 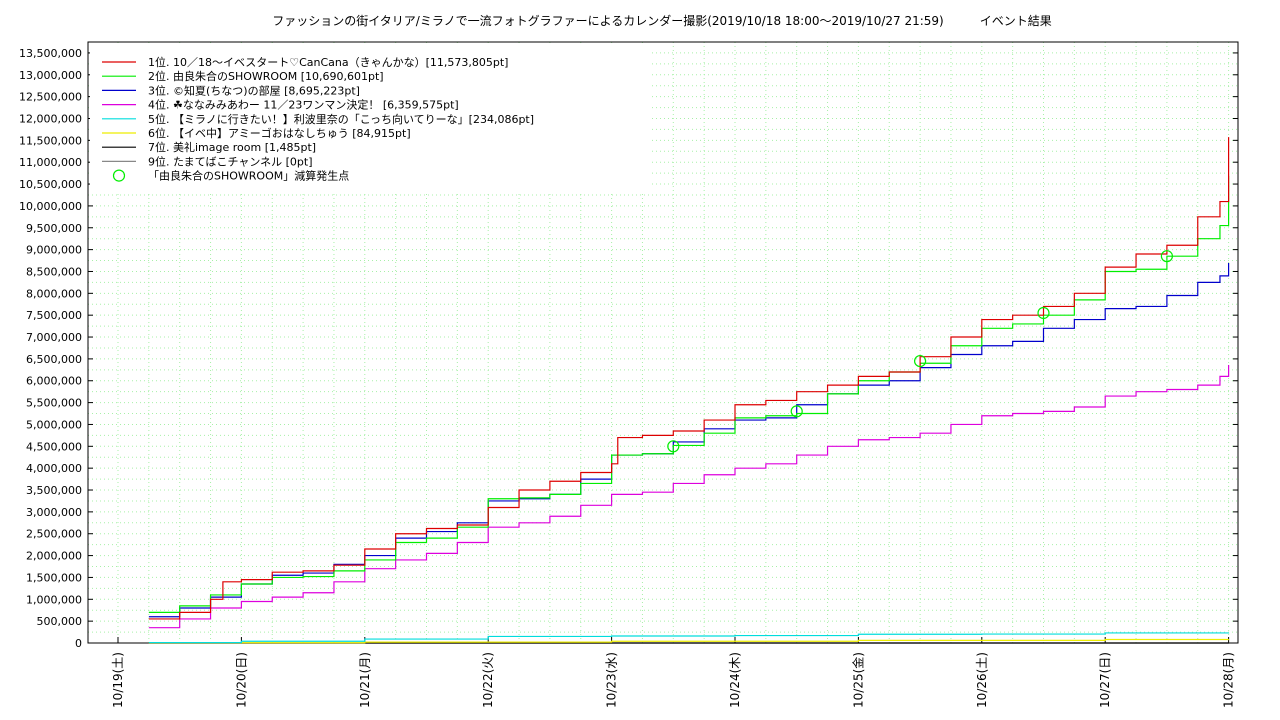 I want to click on y-tick-label: 13,500,000, so click(x=50, y=53).